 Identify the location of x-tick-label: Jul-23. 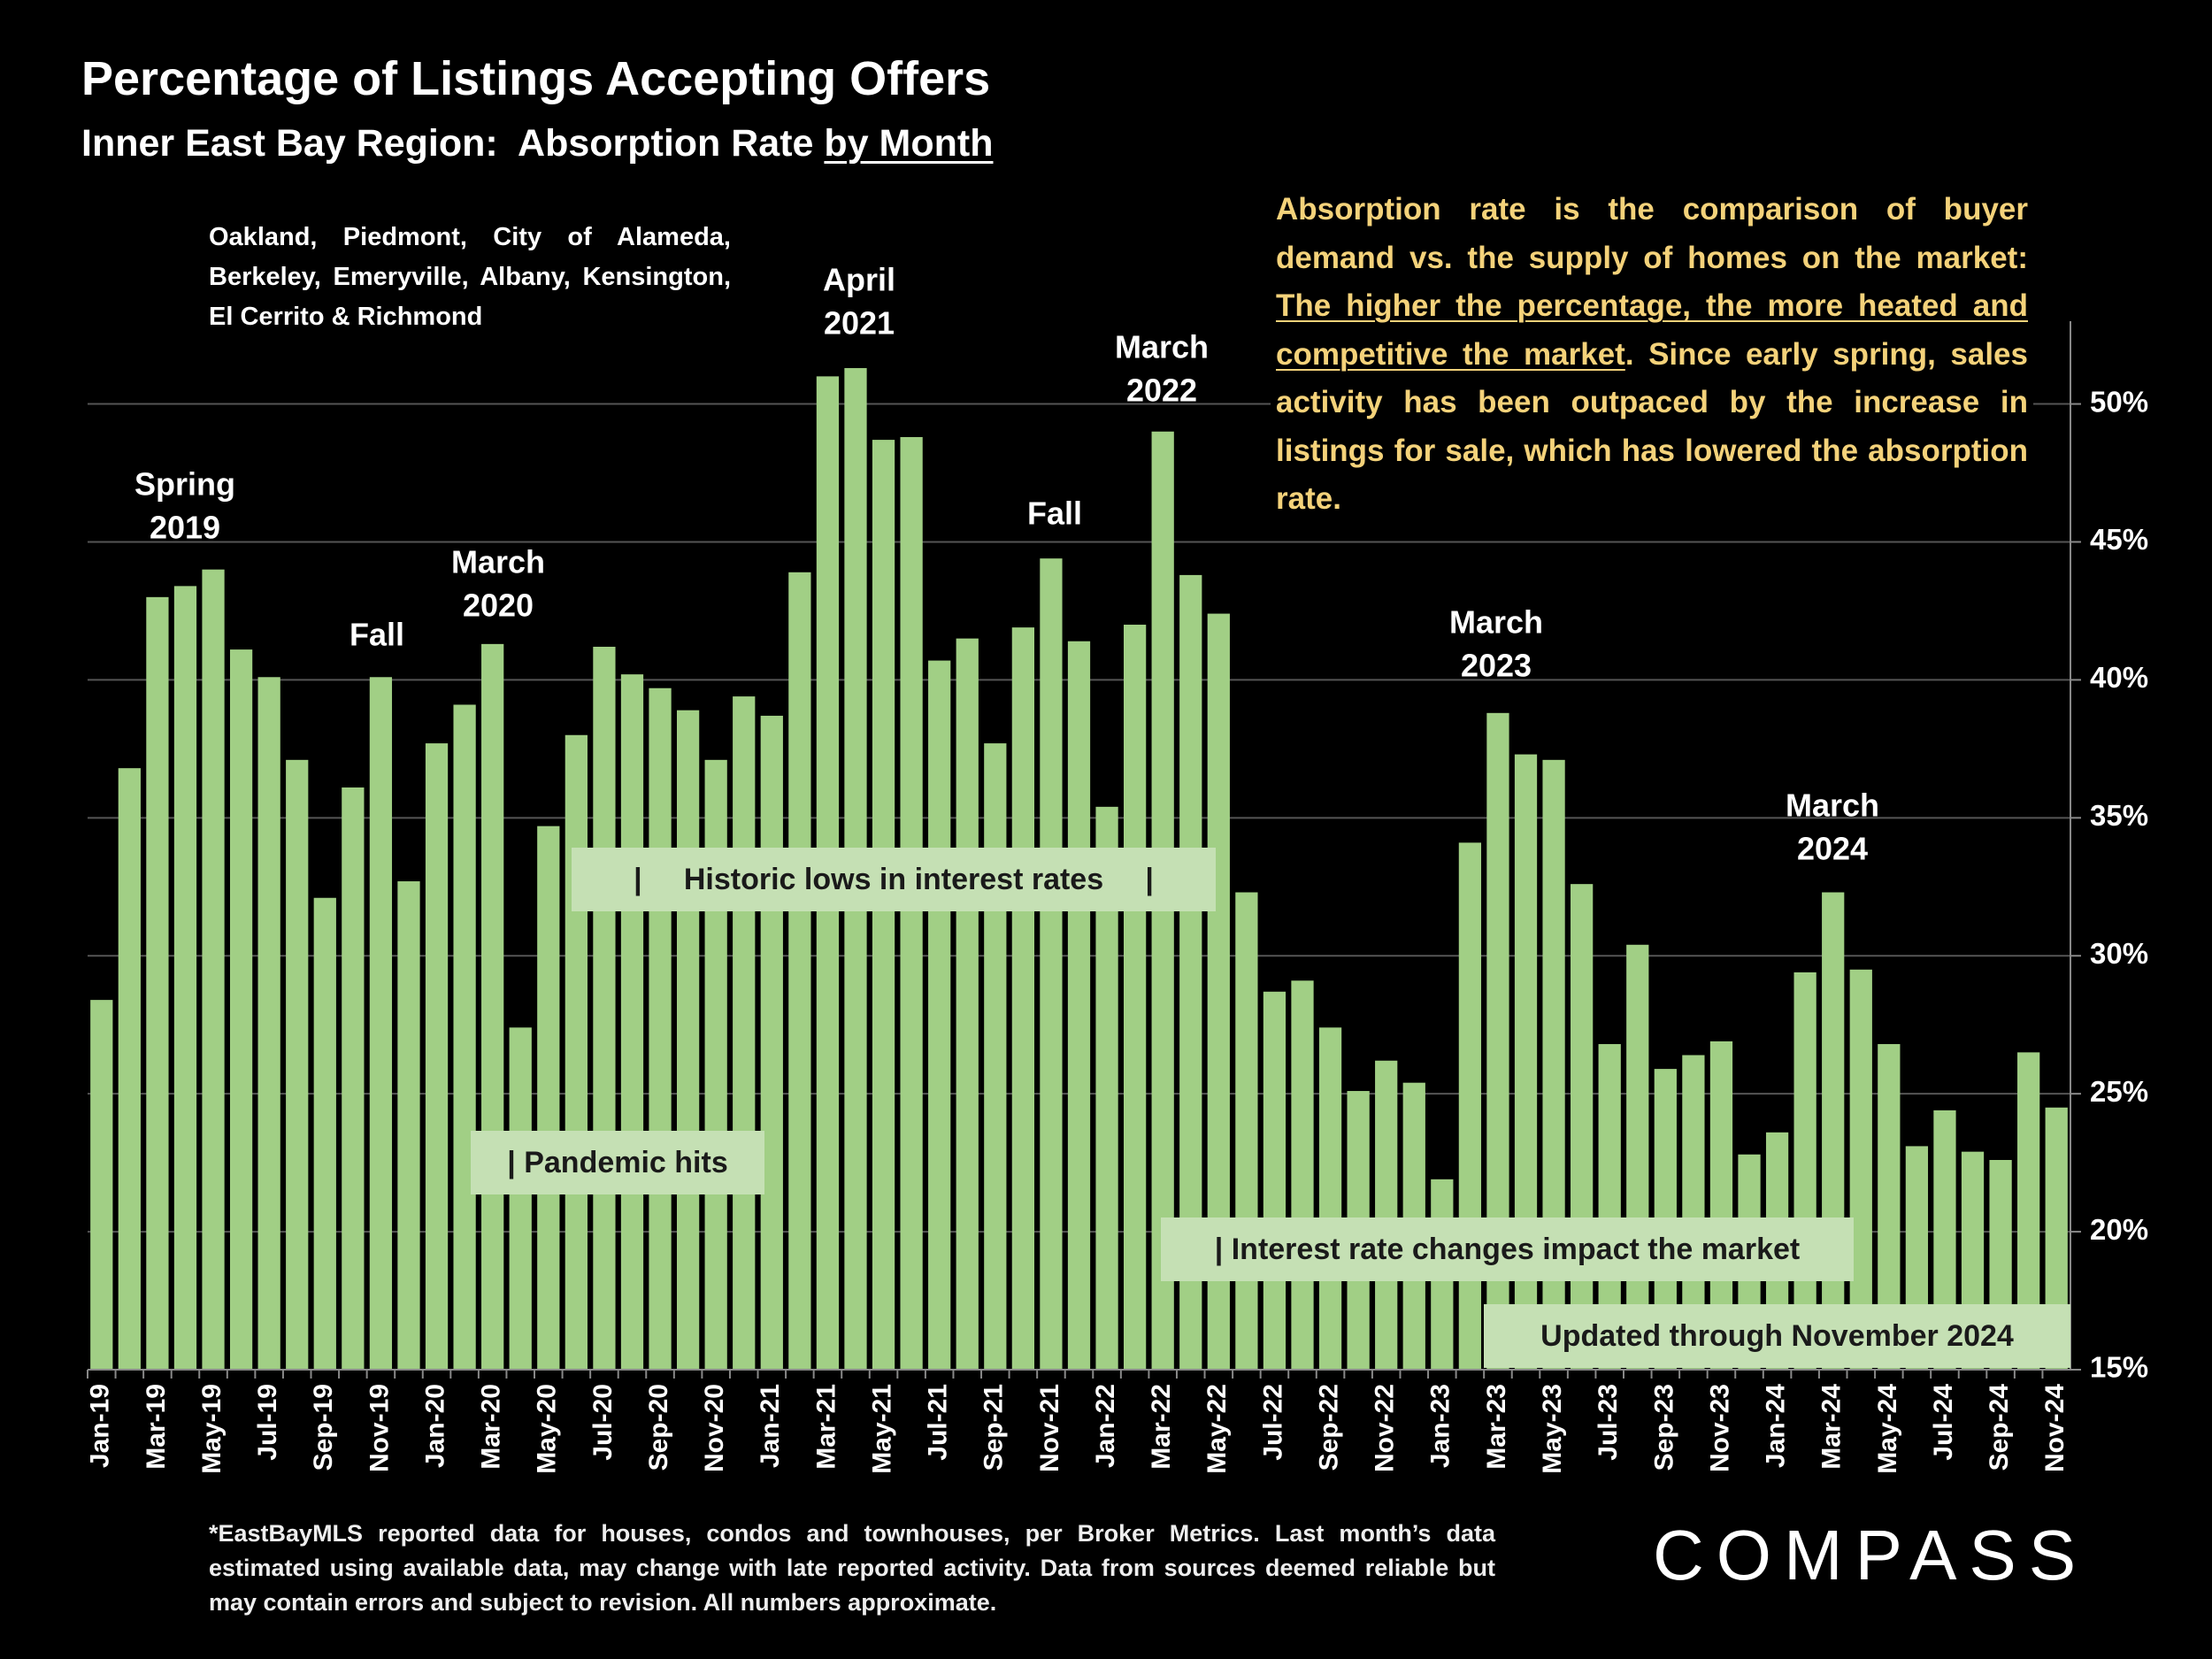
(1609, 1423).